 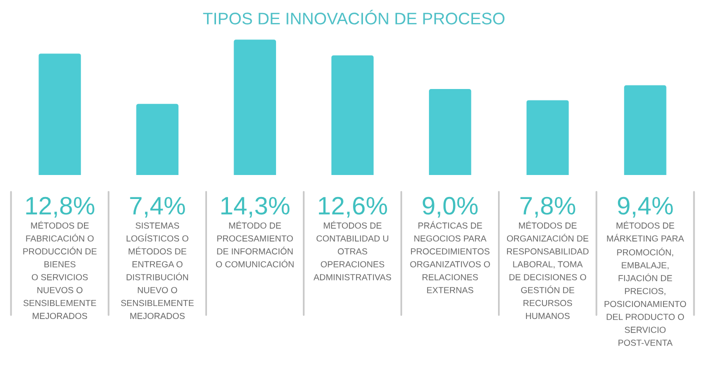 What do you see at coordinates (157, 207) in the screenshot?
I see `data-label: 7,4%` at bounding box center [157, 207].